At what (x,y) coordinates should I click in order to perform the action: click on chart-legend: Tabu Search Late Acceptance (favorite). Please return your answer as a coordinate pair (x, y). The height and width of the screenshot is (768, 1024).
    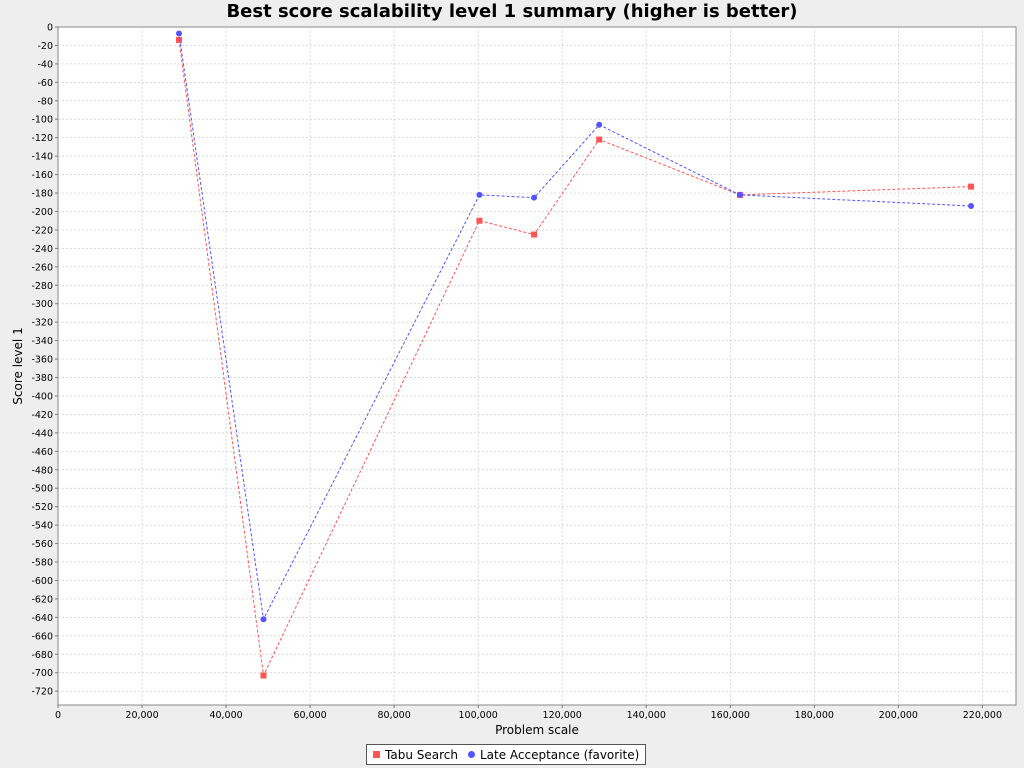
    Looking at the image, I should click on (506, 754).